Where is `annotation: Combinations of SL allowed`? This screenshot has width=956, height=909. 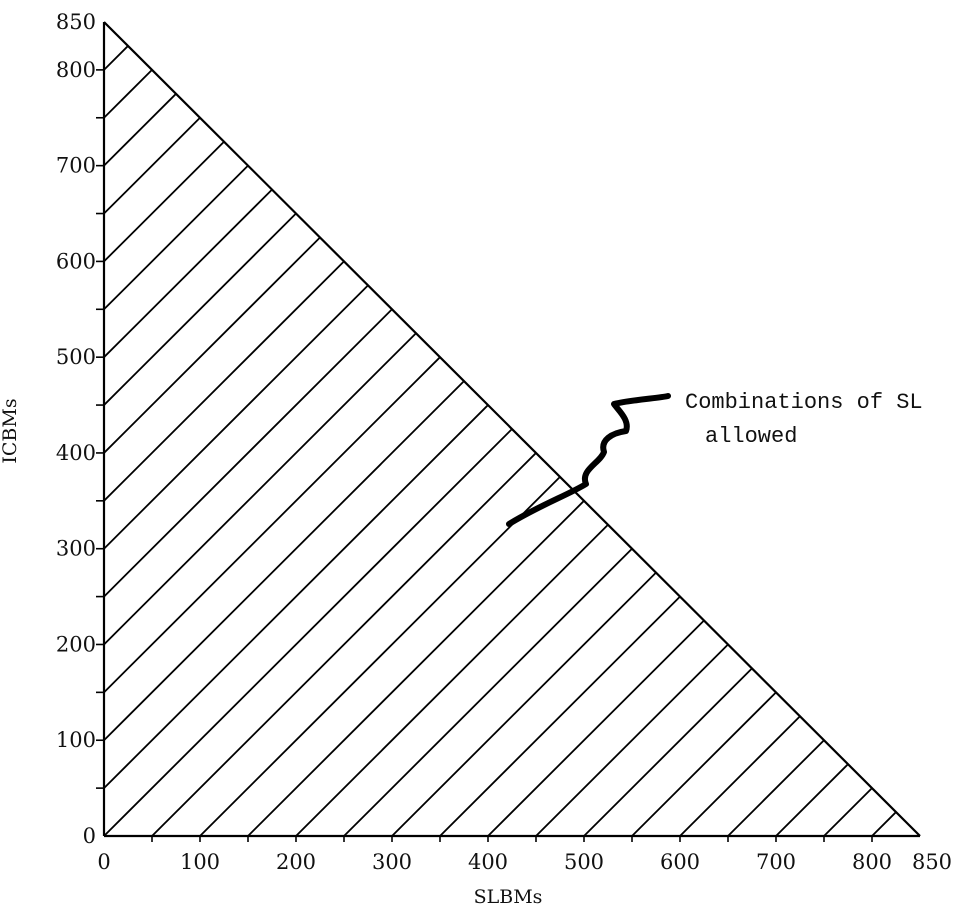
annotation: Combinations of SL allowed is located at coordinates (714, 458).